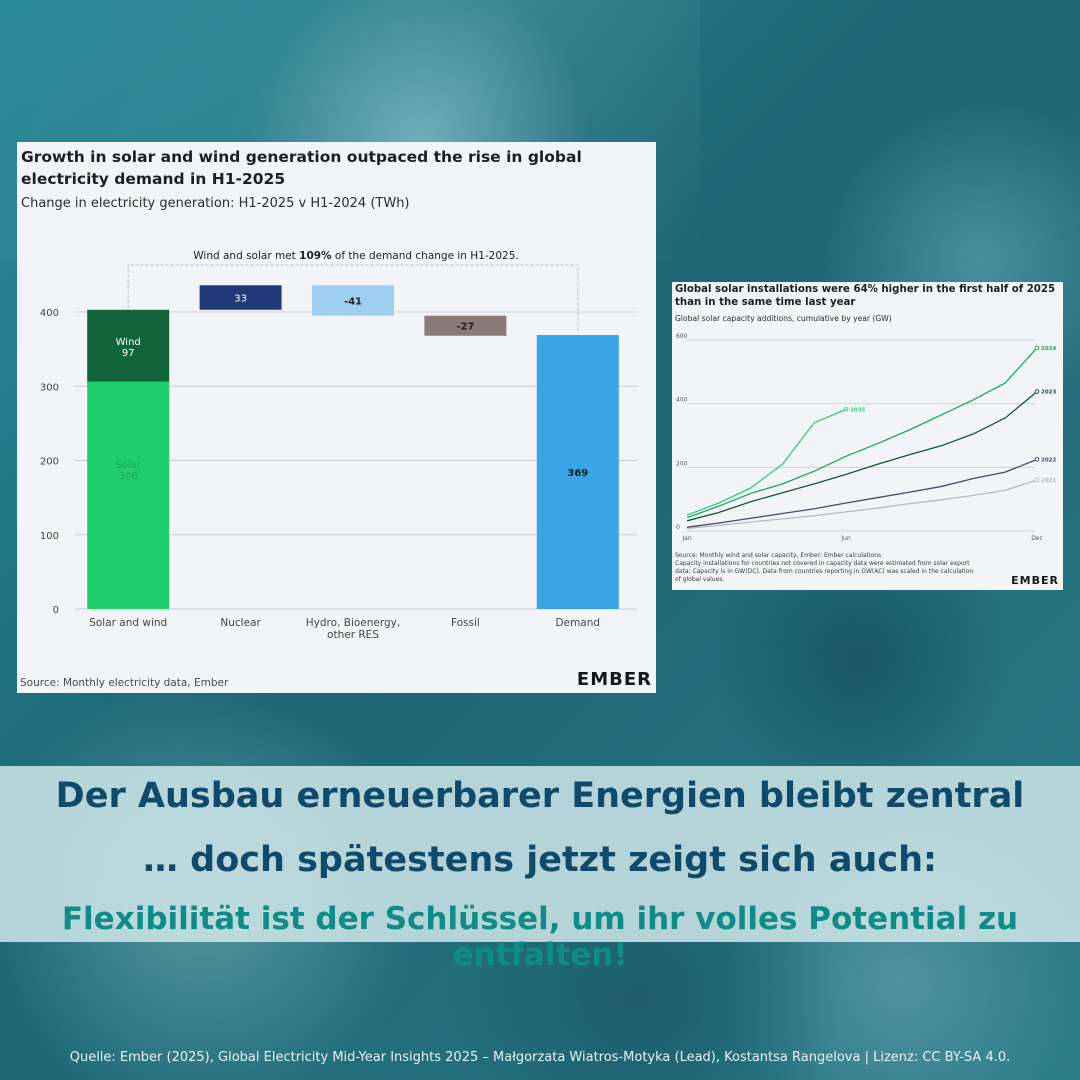 The width and height of the screenshot is (1080, 1080). What do you see at coordinates (1037, 348) in the screenshot?
I see `series-endpoint-2024` at bounding box center [1037, 348].